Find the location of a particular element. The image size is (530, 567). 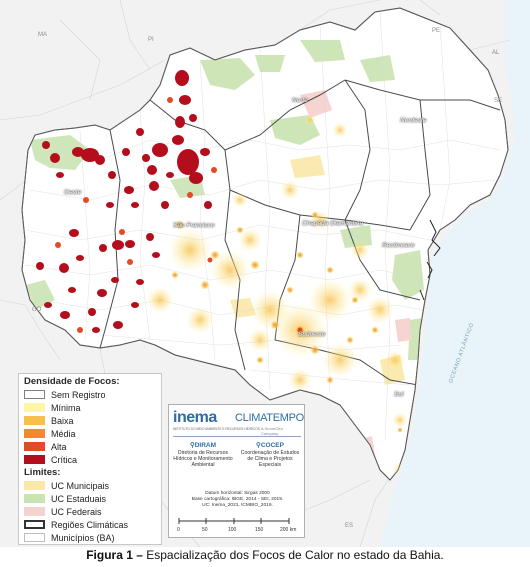

legend-label: Crítica is located at coordinates (64, 459).